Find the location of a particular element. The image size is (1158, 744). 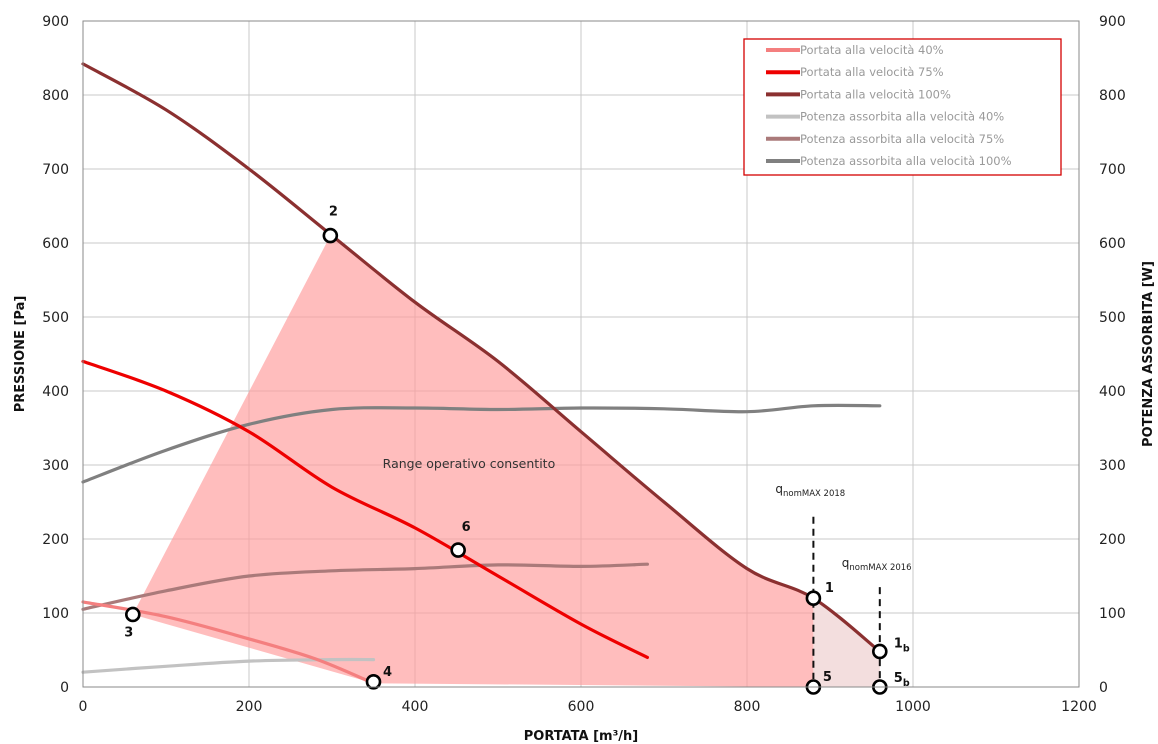

point-label: 4 is located at coordinates (387, 672).